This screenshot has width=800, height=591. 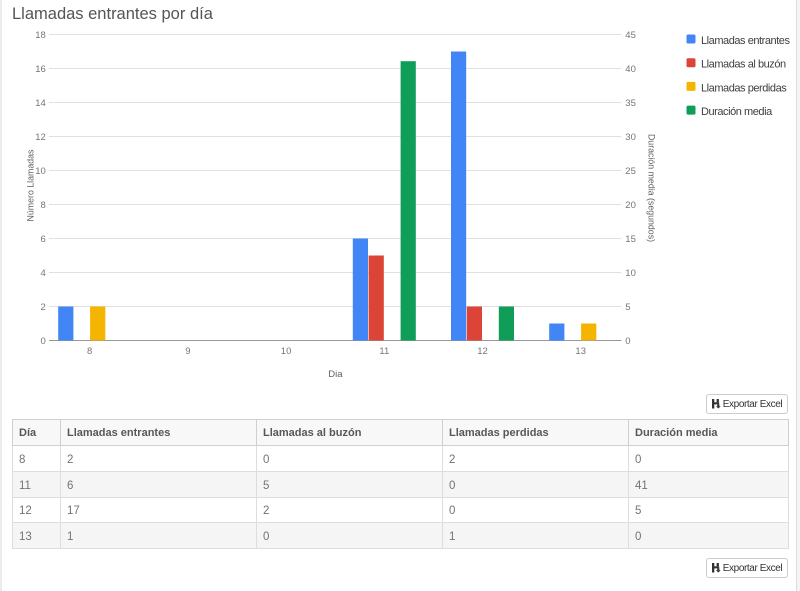 I want to click on svg-text: 6, so click(x=43, y=239).